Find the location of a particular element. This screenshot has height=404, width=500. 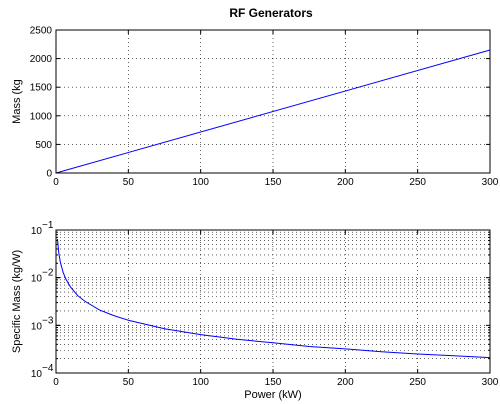

top-x-tick-label: 250 is located at coordinates (417, 182).